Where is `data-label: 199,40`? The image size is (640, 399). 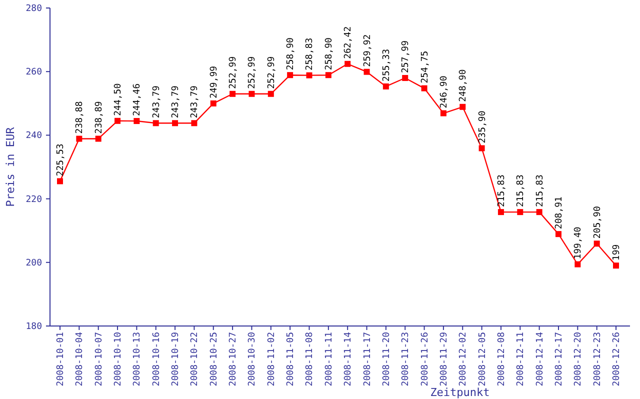 data-label: 199,40 is located at coordinates (579, 243).